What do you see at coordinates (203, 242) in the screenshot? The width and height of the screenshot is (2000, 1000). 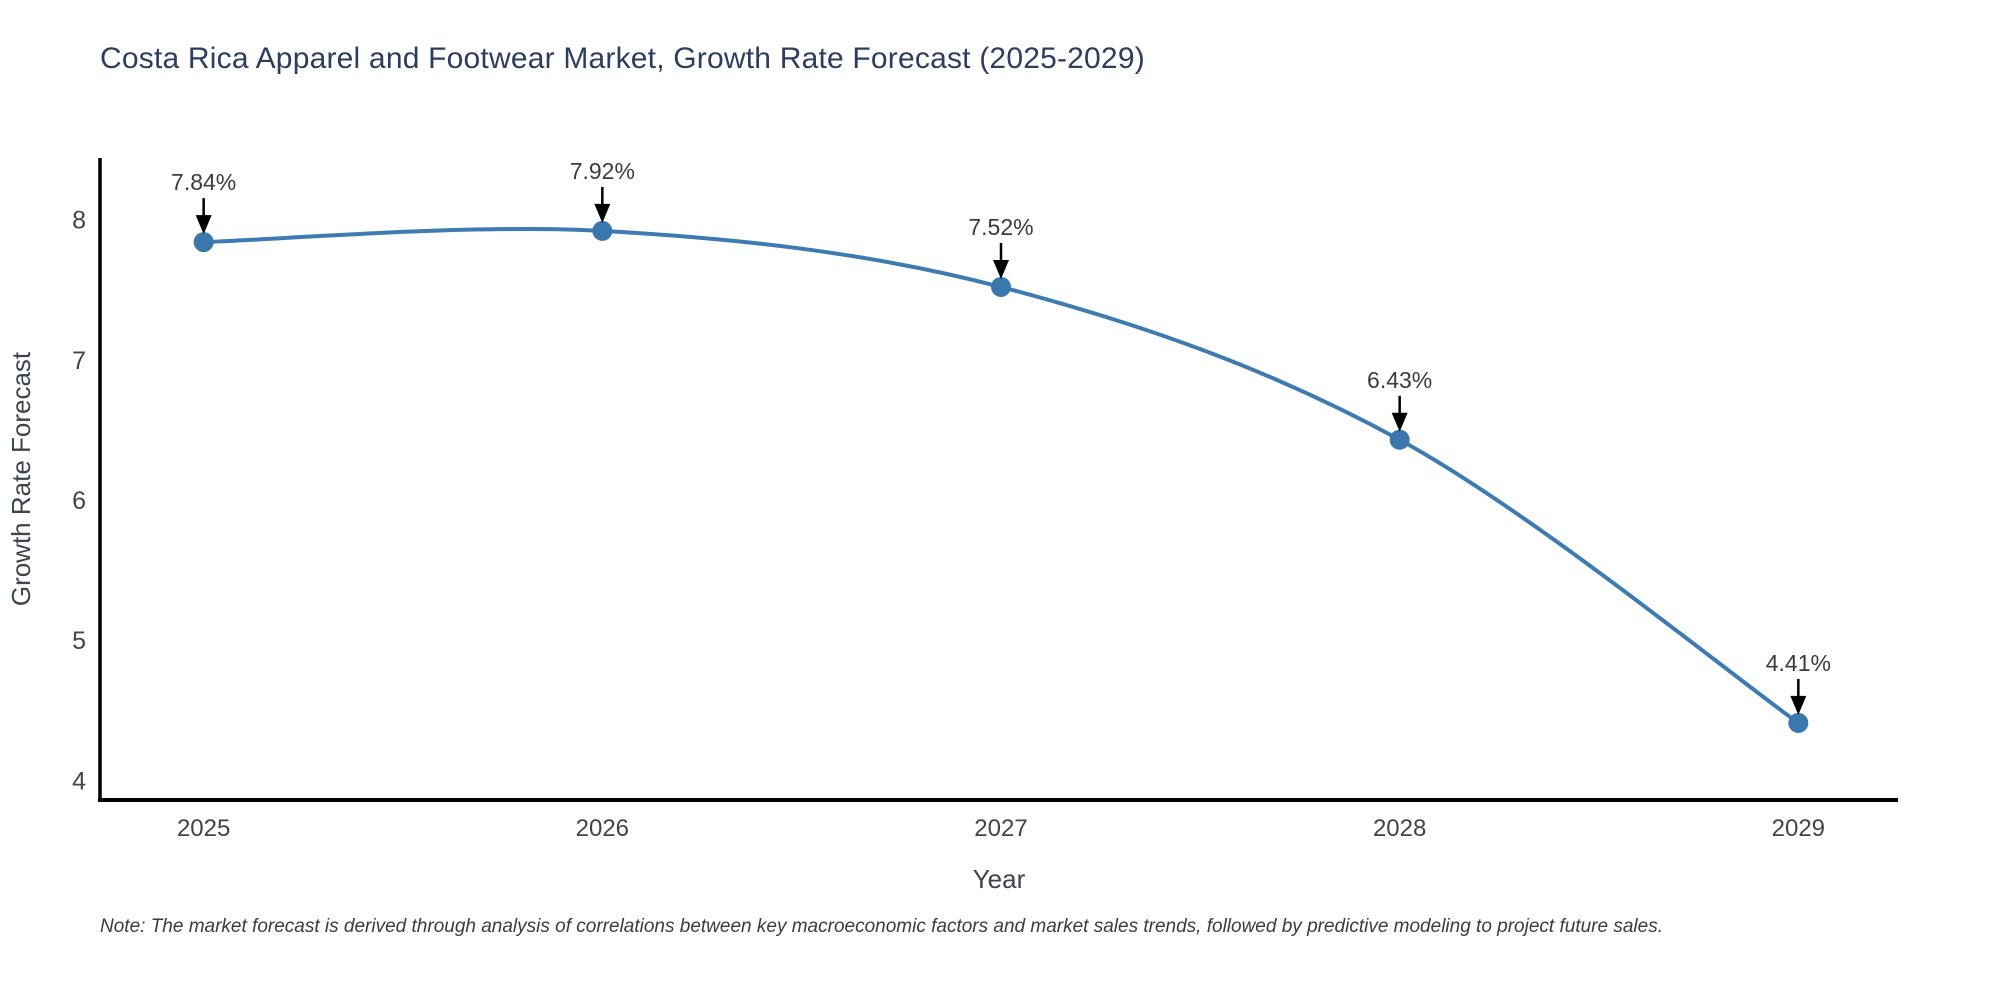 I see `data-point-marker-2025` at bounding box center [203, 242].